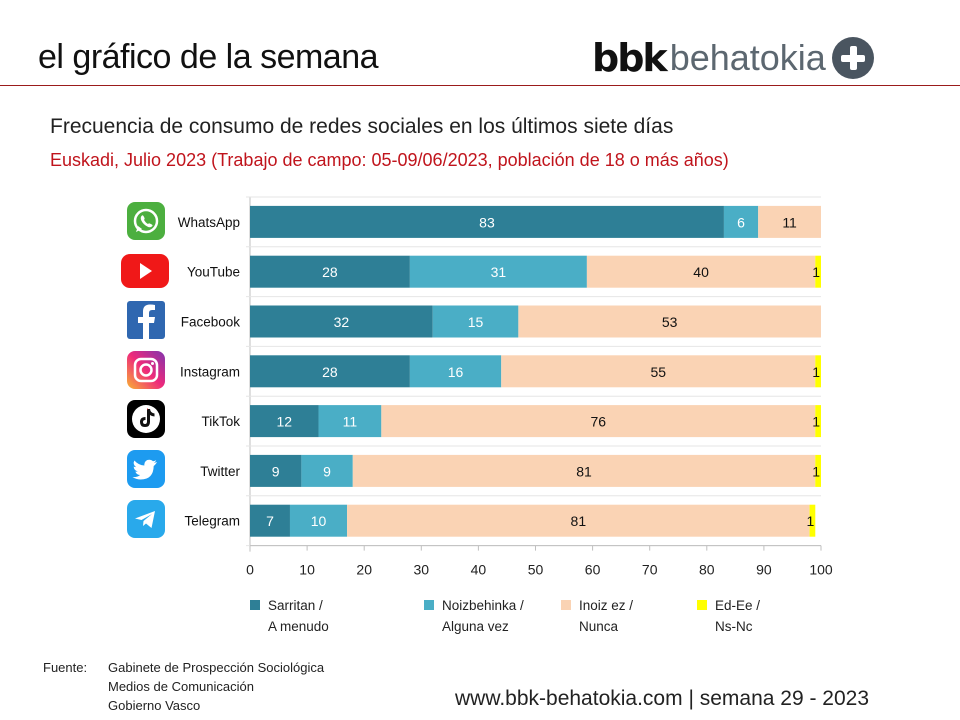 This screenshot has height=720, width=960. Describe the element at coordinates (65, 667) in the screenshot. I see `source-label: Fuente:` at that location.